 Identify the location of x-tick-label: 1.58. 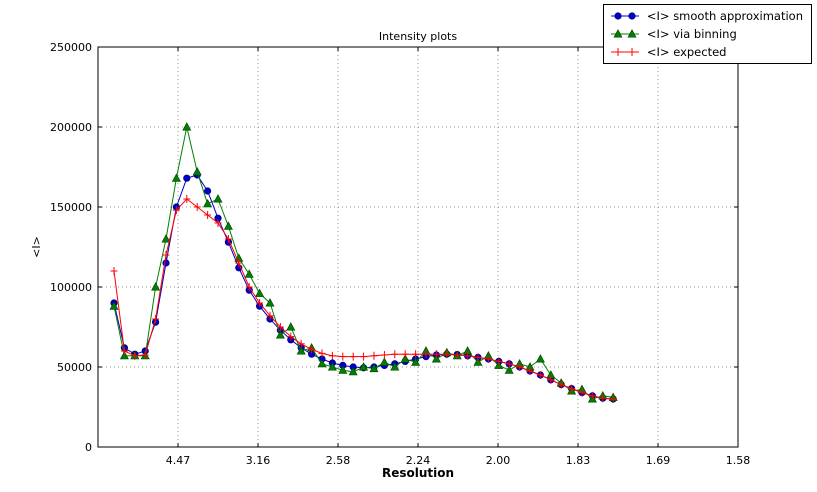
(738, 460).